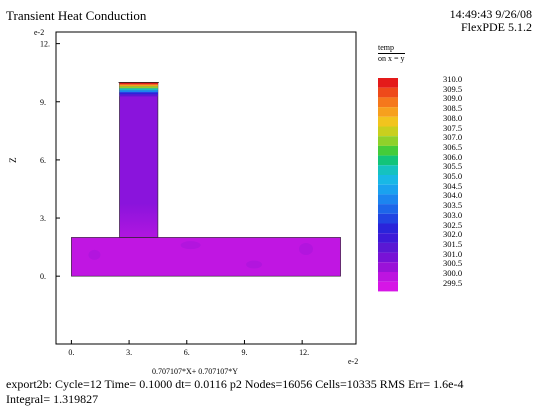 Image resolution: width=544 pixels, height=408 pixels. Describe the element at coordinates (453, 185) in the screenshot. I see `legend-level-label: 304.5` at that location.